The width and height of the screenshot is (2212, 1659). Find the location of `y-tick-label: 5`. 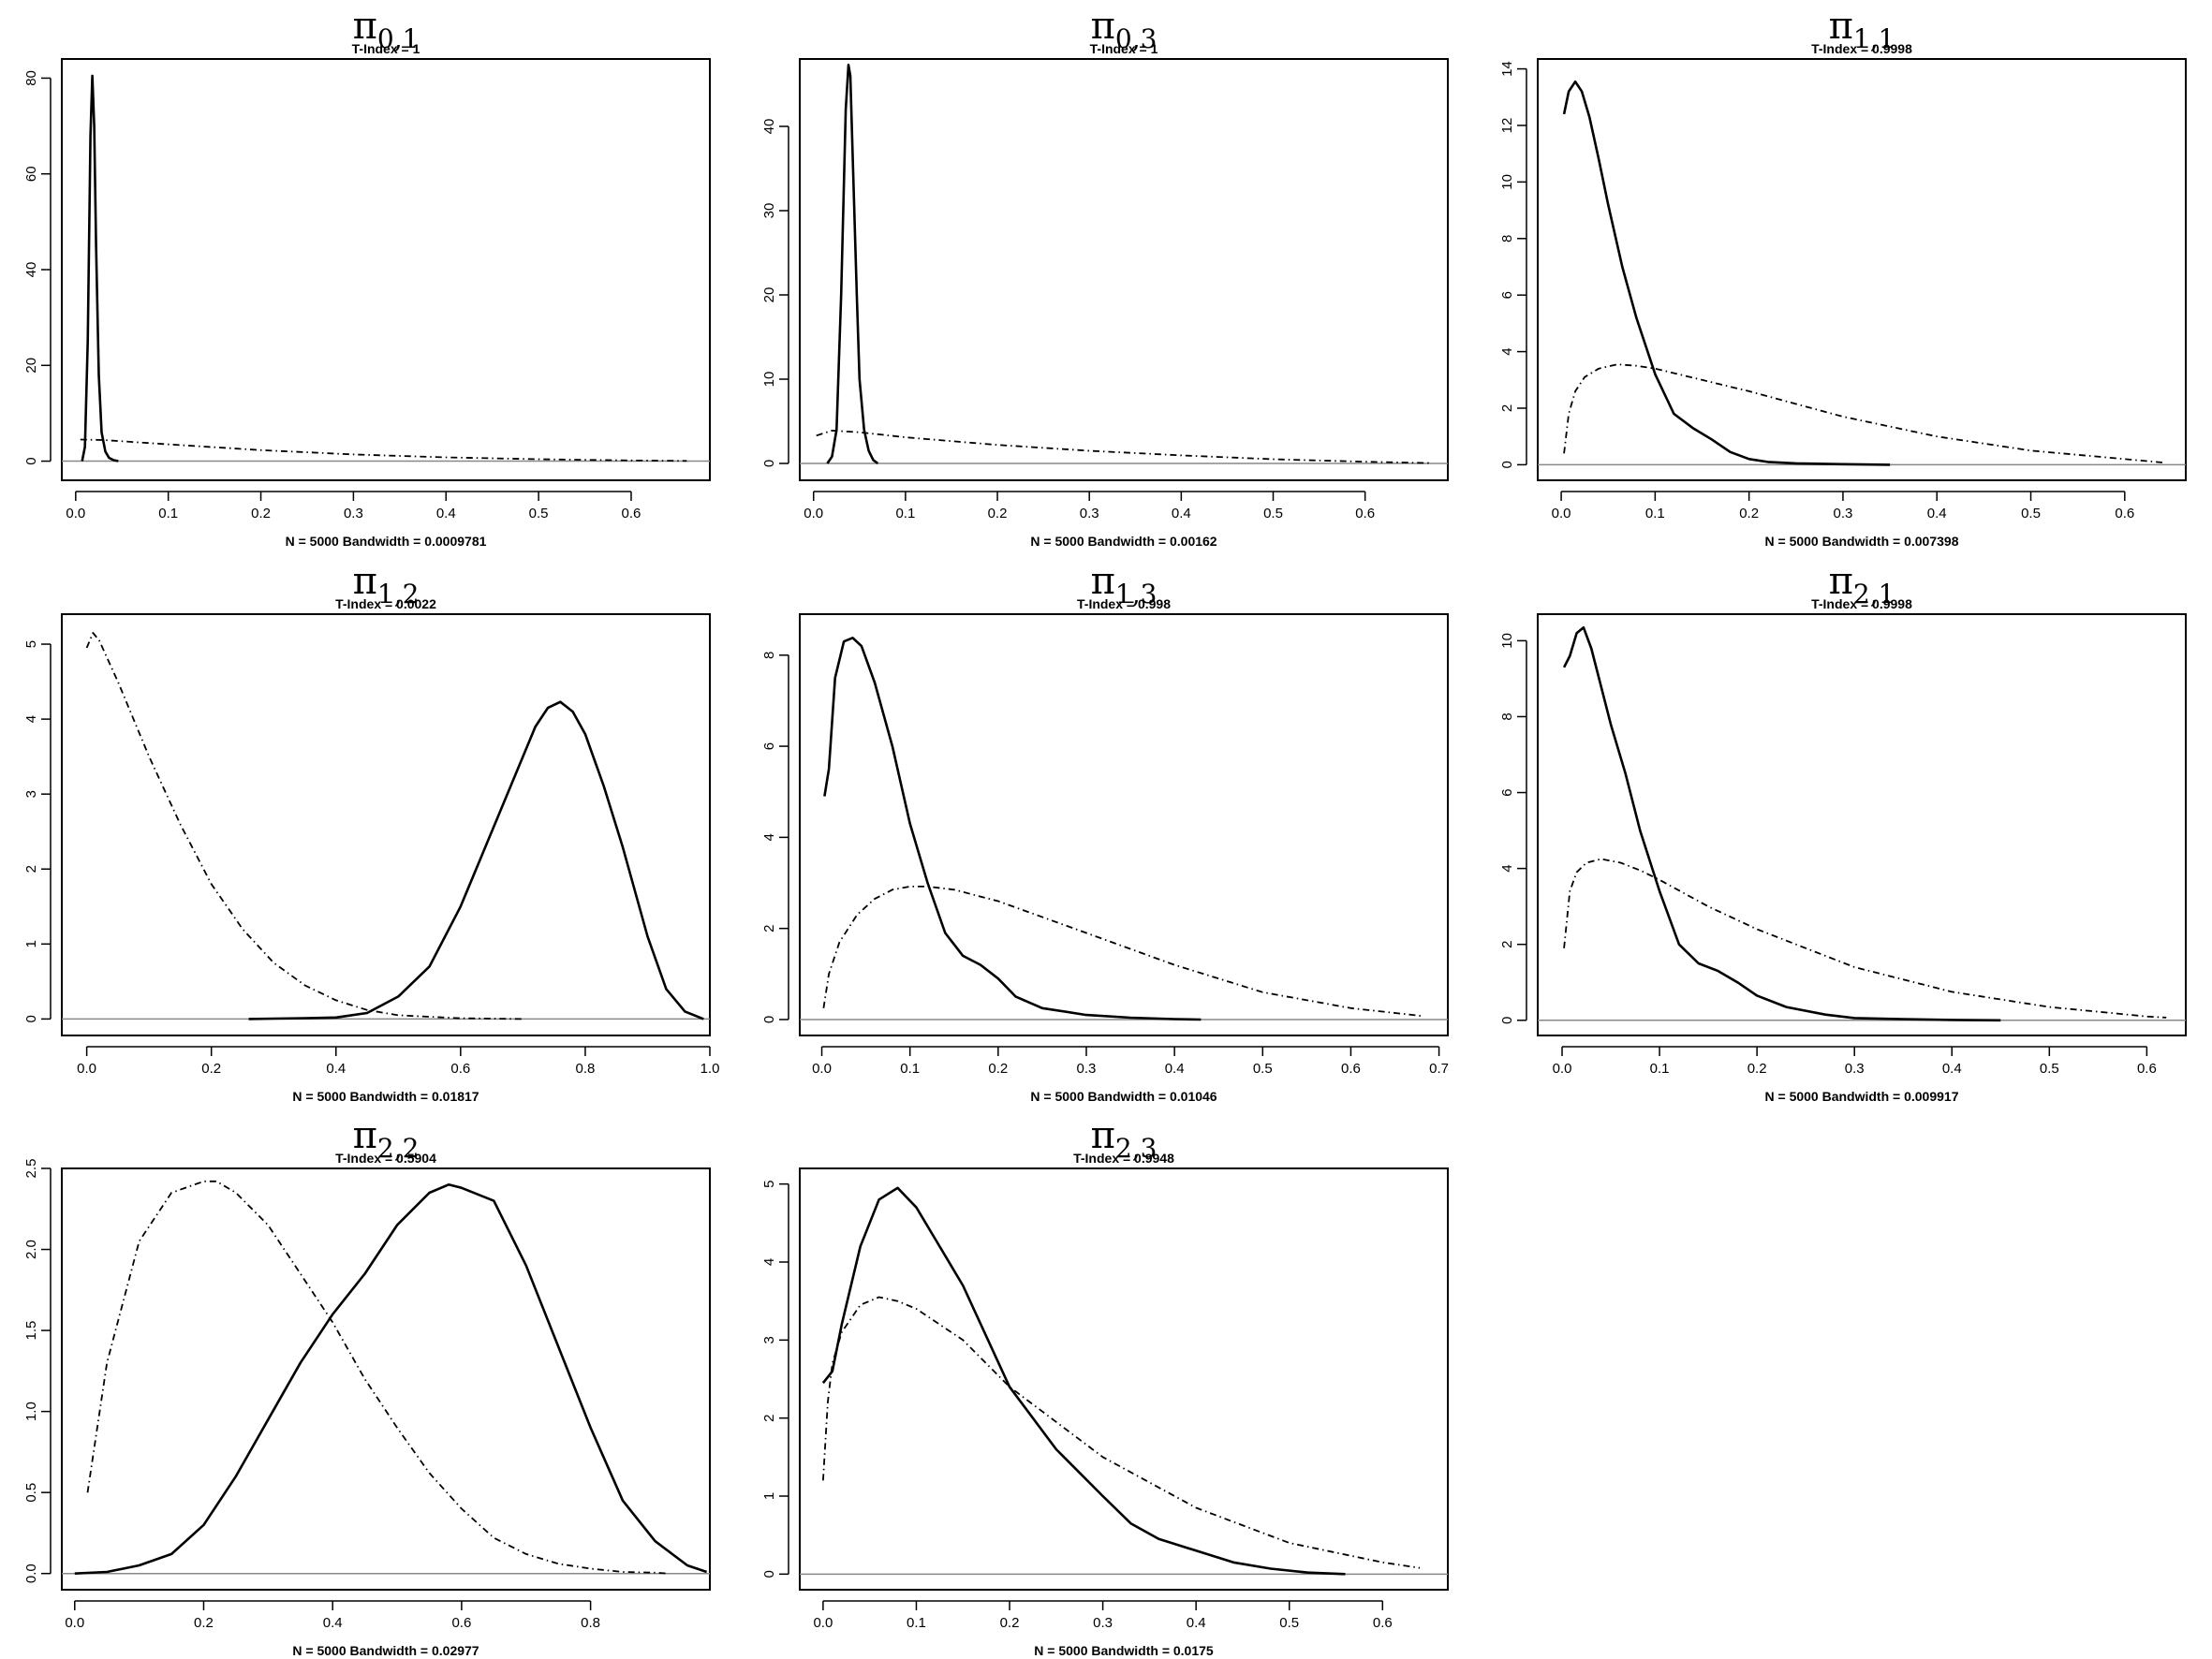

y-tick-label: 5 is located at coordinates (31, 644).